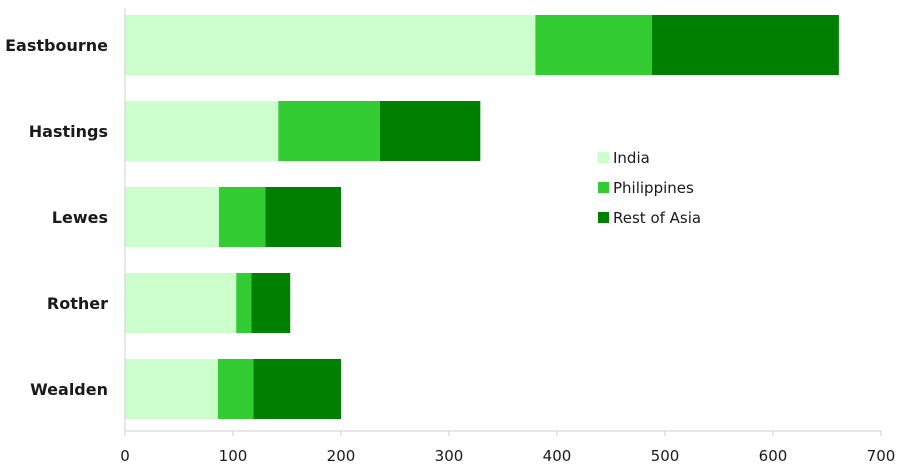 The height and width of the screenshot is (466, 901). I want to click on category-label: Wealden, so click(69, 389).